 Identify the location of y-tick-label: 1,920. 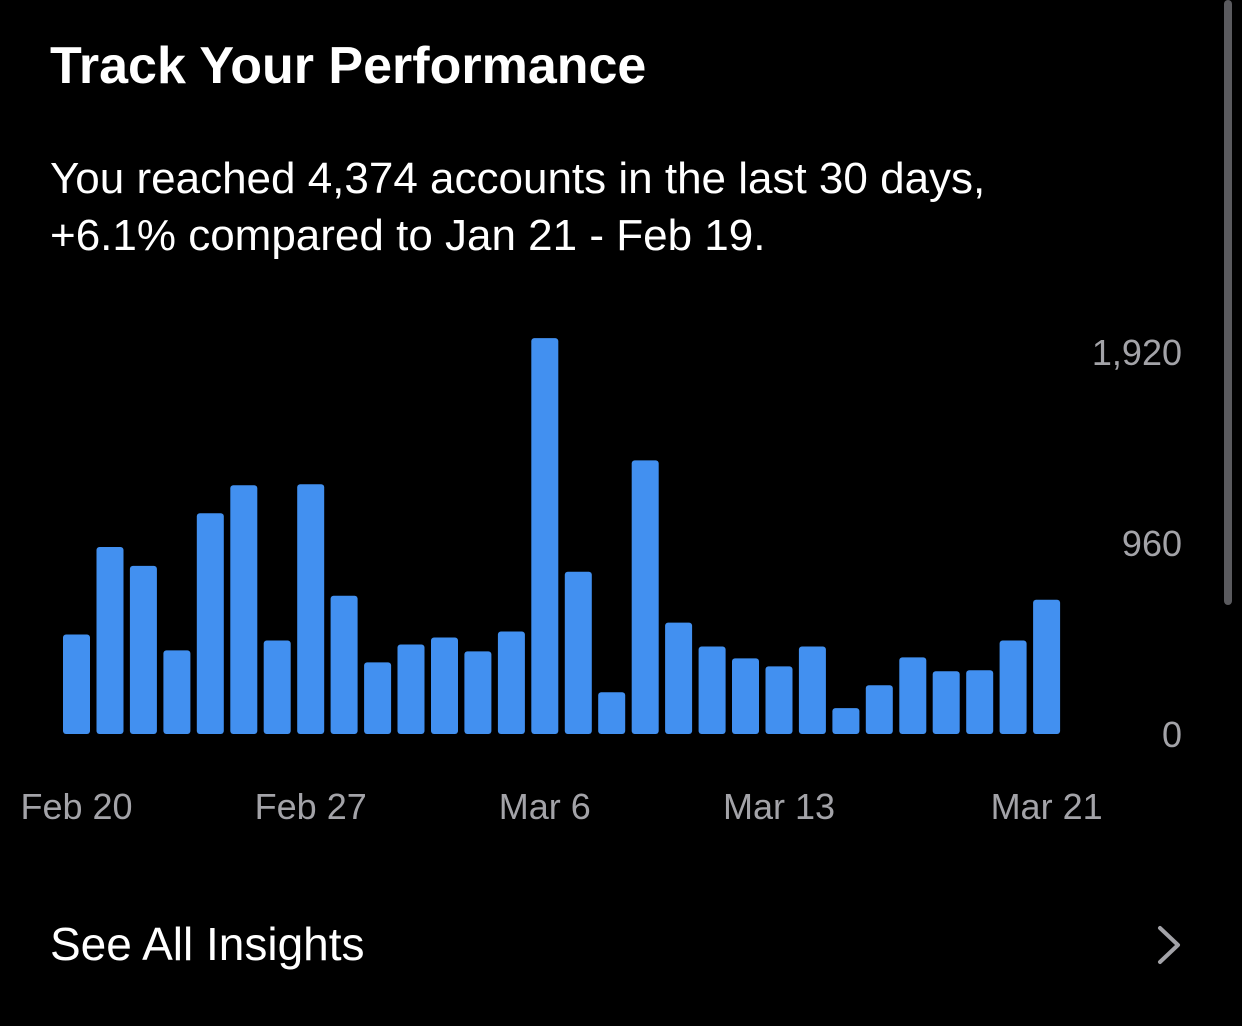
(1137, 352).